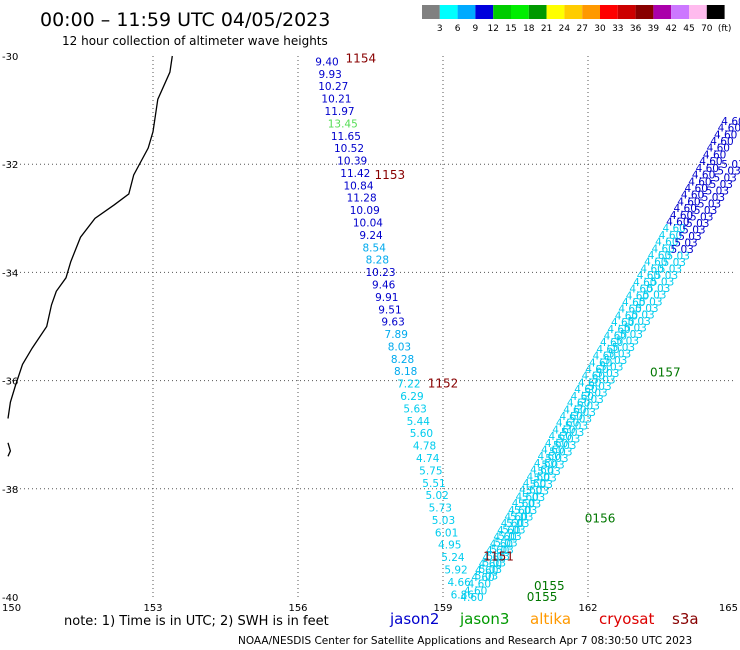  I want to click on wave-height-label: 5.60, so click(421, 434).